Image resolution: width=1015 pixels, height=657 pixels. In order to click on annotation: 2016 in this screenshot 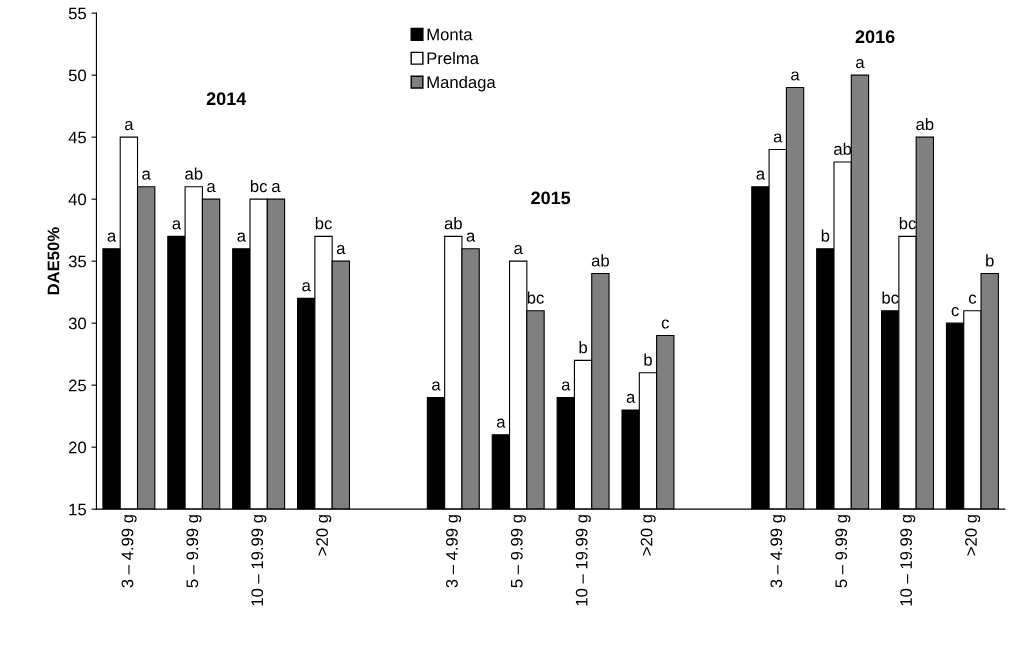, I will do `click(875, 37)`.